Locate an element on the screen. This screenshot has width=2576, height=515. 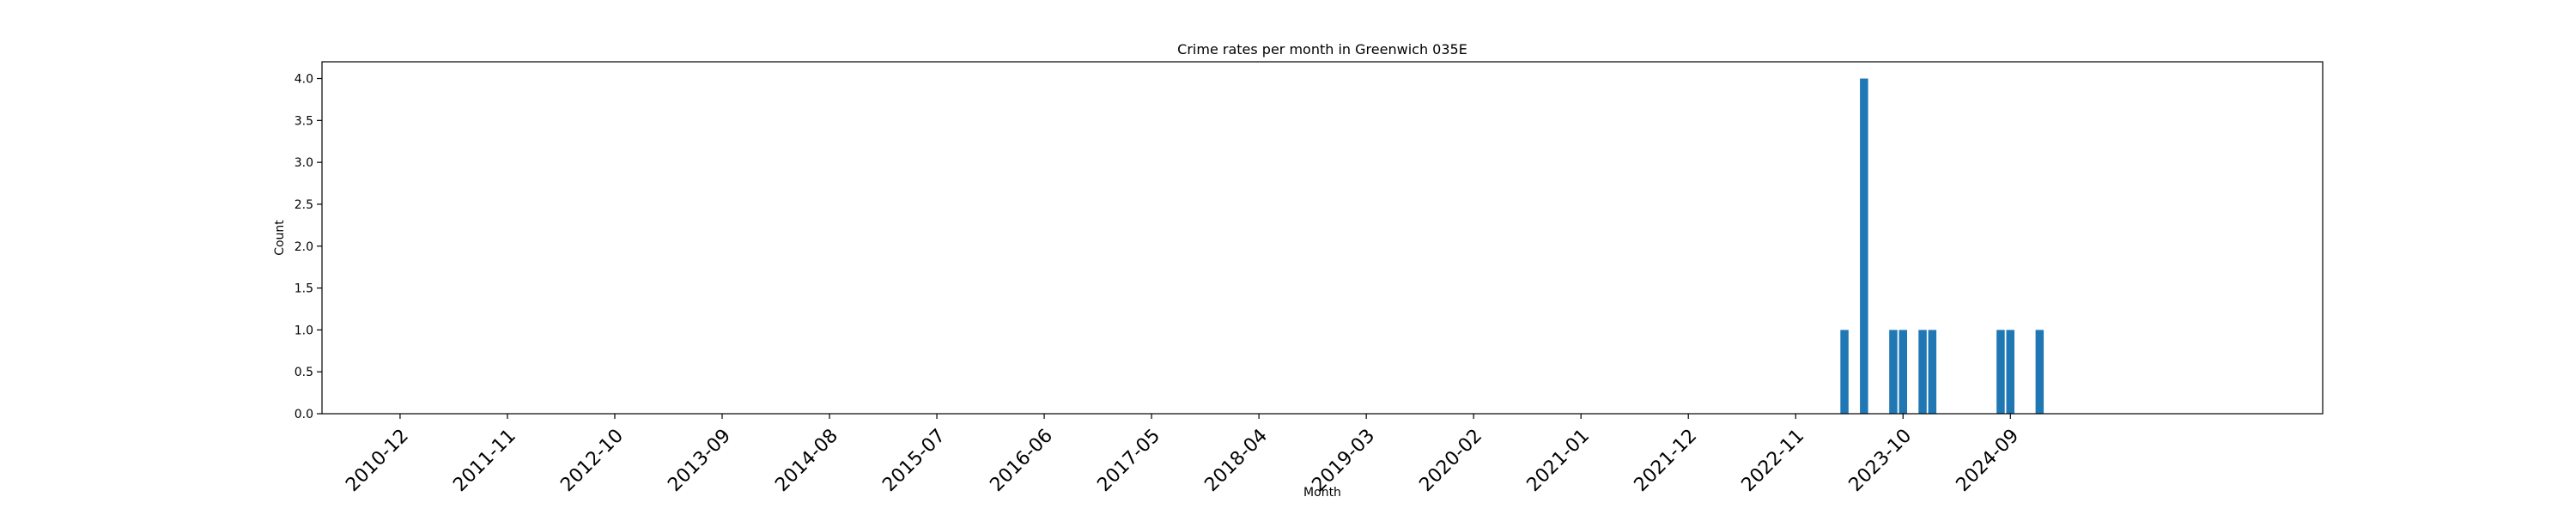
y-tick-label: 3.0 is located at coordinates (304, 163).